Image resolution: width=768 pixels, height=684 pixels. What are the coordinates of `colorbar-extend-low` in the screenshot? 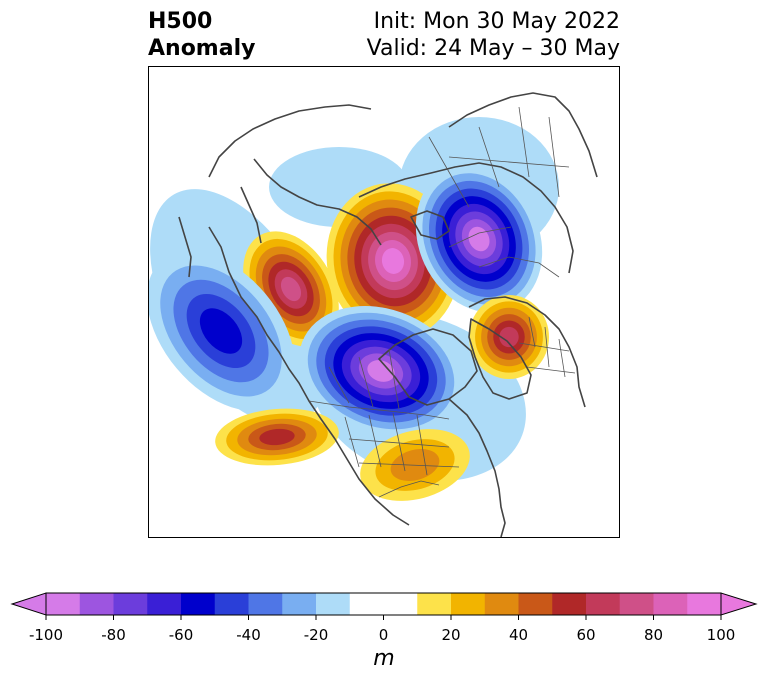 It's located at (28, 604).